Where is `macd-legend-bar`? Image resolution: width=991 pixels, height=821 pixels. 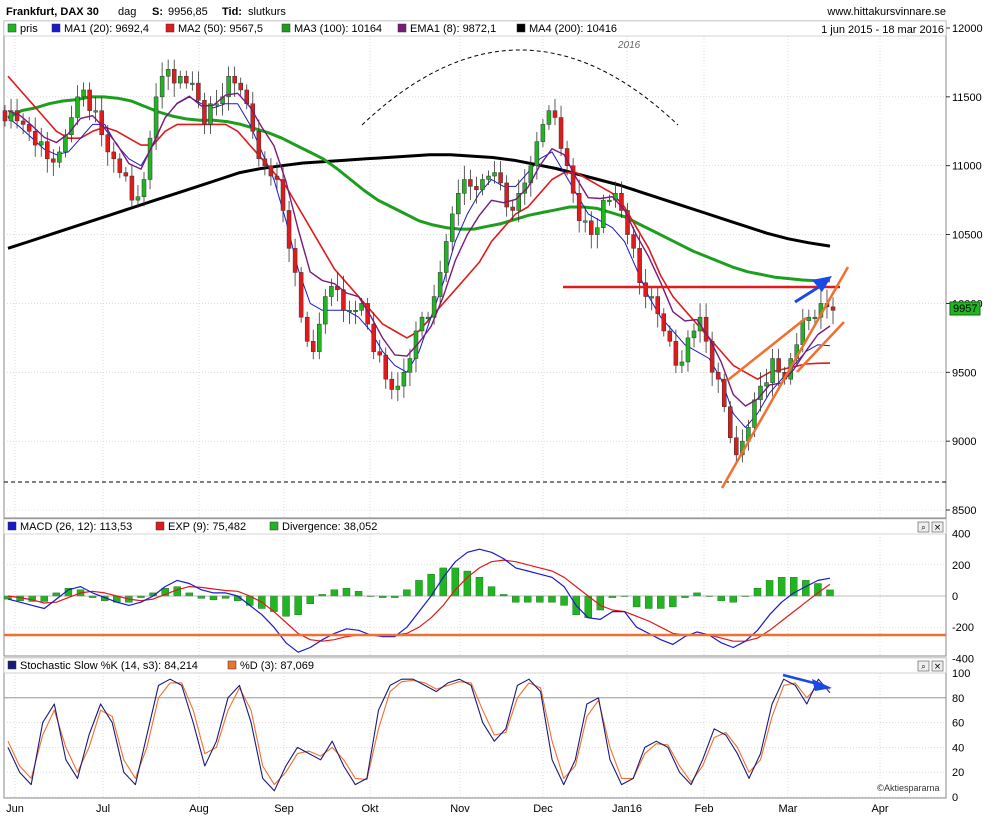 macd-legend-bar is located at coordinates (475, 526).